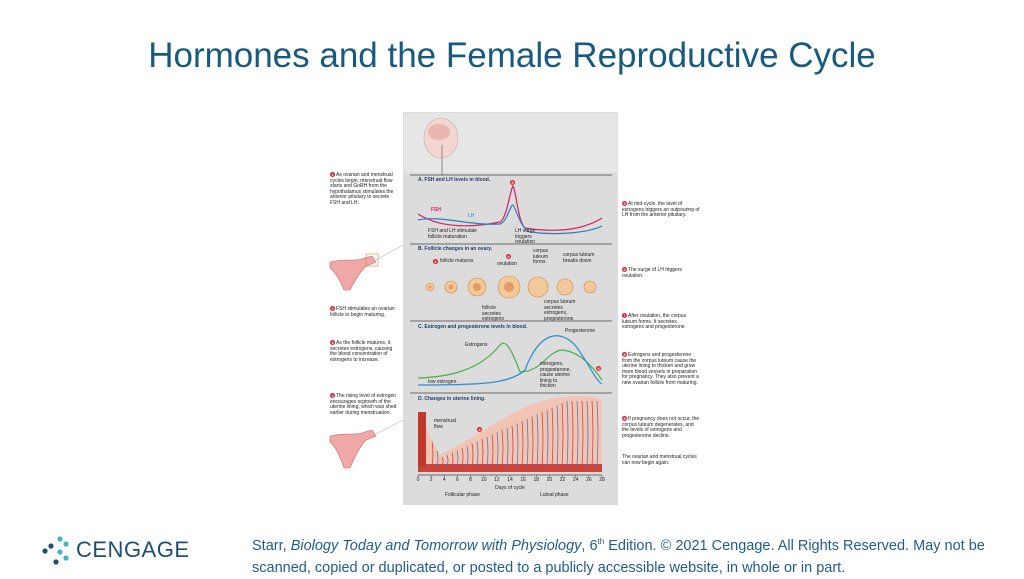 This screenshot has width=1024, height=579. Describe the element at coordinates (332, 342) in the screenshot. I see `step-number: 3` at that location.